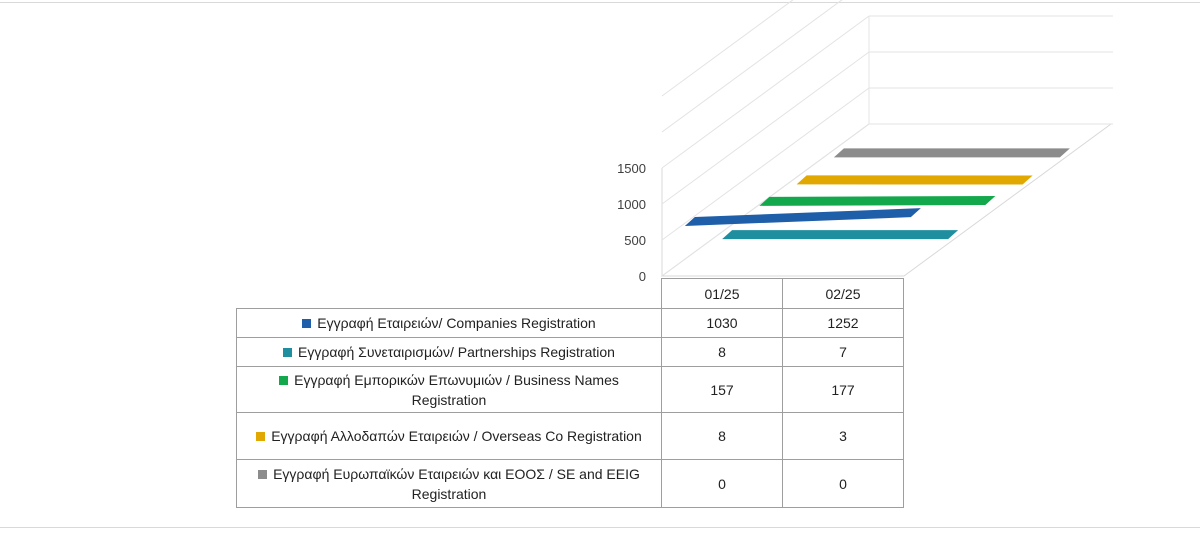  Describe the element at coordinates (722, 293) in the screenshot. I see `column-header-0125: 01/25` at that location.